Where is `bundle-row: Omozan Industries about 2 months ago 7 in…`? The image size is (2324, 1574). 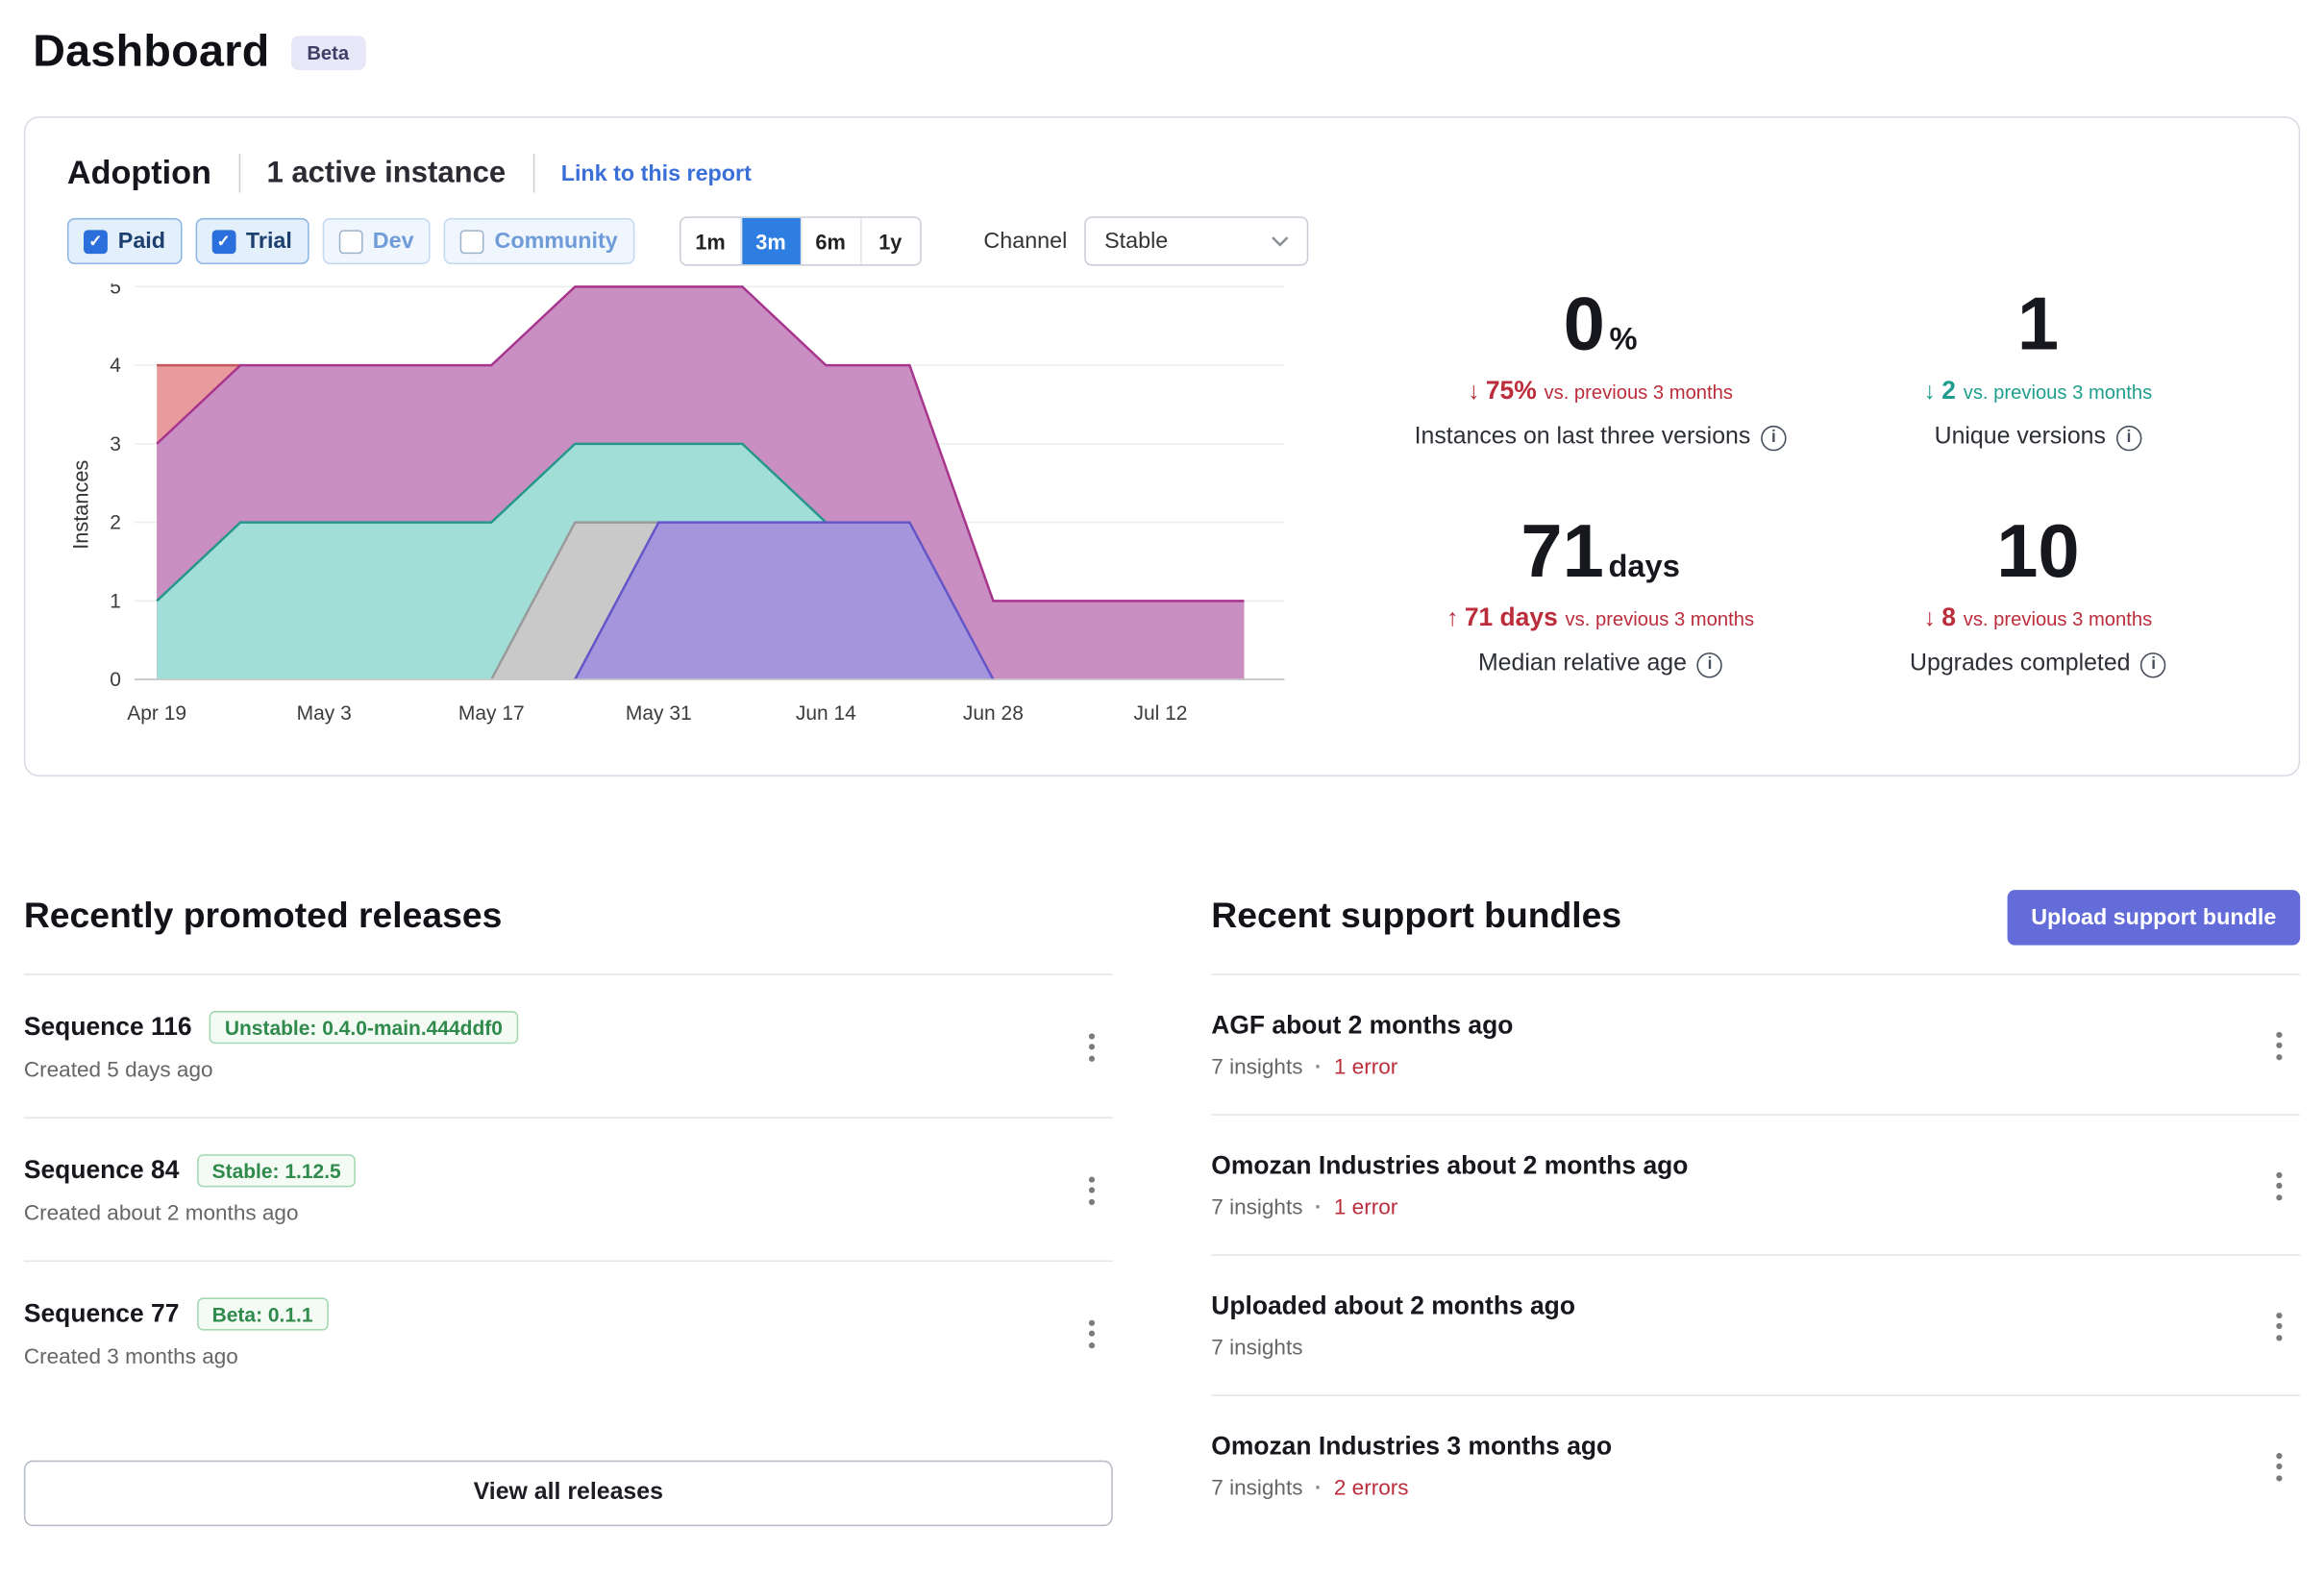
bundle-row: Omozan Industries about 2 months ago 7 in… is located at coordinates (1756, 1184).